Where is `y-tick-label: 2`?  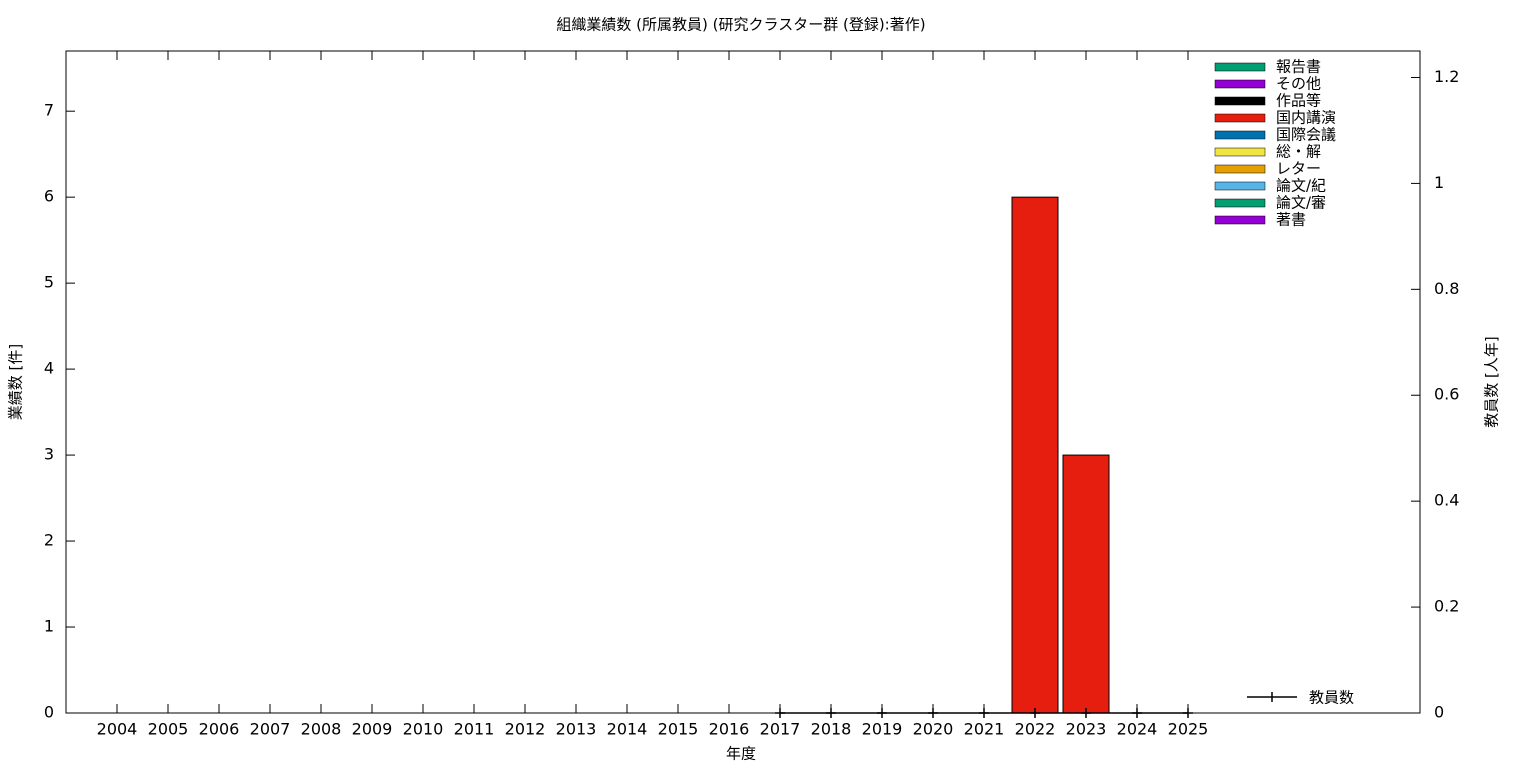 y-tick-label: 2 is located at coordinates (49, 540).